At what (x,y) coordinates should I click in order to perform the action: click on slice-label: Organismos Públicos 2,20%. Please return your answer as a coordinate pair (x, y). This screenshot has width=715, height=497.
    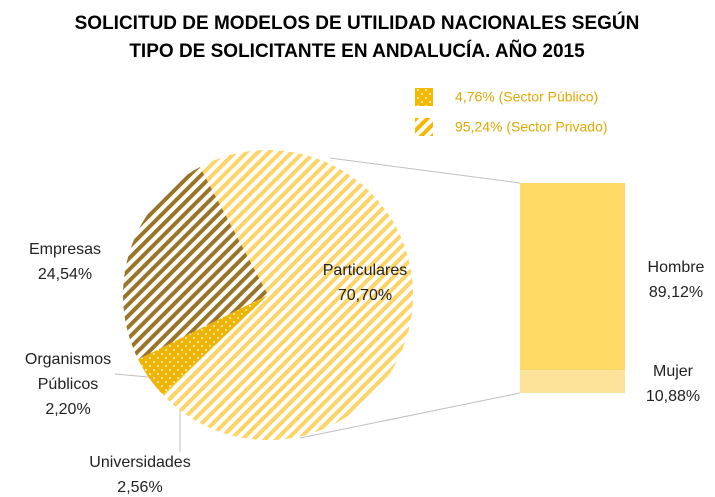
    Looking at the image, I should click on (68, 384).